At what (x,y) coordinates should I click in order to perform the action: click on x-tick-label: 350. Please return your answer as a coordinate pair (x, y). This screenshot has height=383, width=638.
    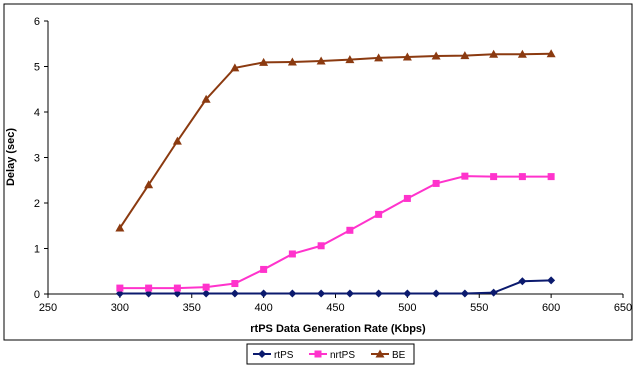
    Looking at the image, I should click on (192, 308).